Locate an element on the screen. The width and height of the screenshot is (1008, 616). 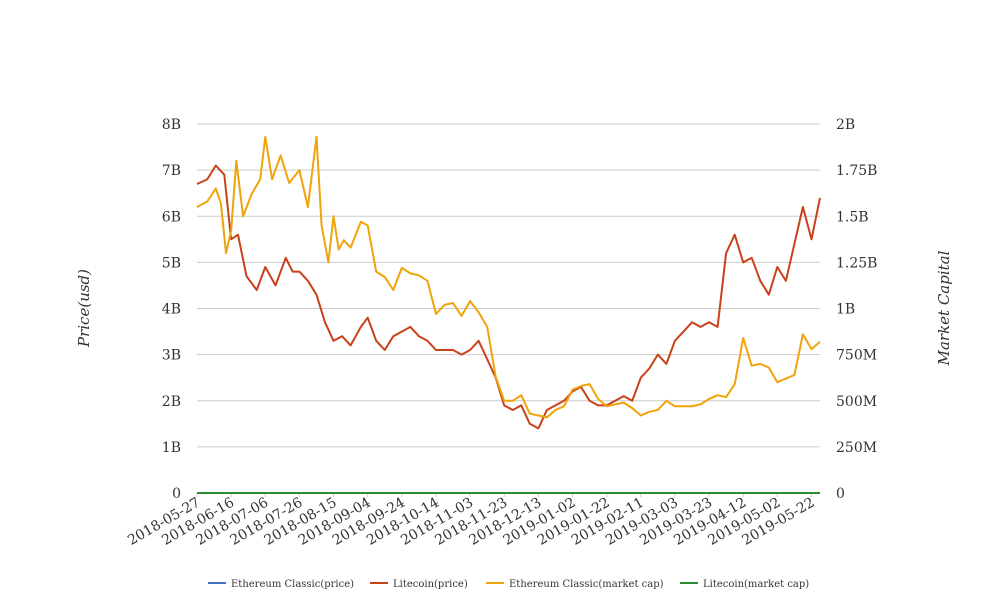
left-y-tick-label: 0 is located at coordinates (176, 494).